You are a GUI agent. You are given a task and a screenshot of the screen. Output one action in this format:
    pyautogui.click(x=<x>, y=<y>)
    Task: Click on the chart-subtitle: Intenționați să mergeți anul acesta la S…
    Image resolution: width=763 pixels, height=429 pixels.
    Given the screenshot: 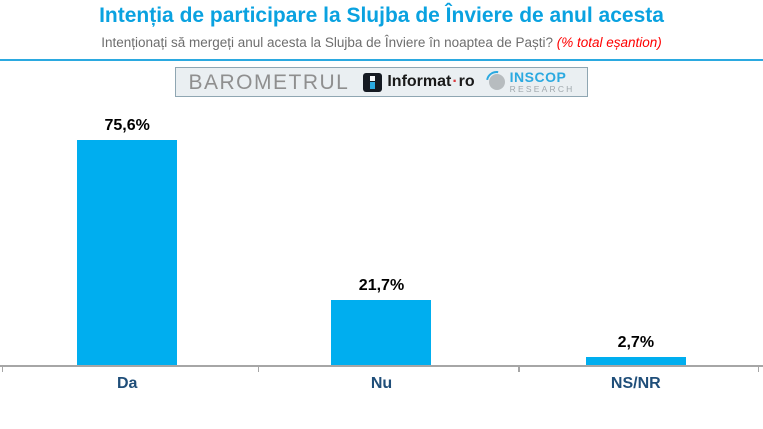 What is the action you would take?
    pyautogui.click(x=381, y=42)
    